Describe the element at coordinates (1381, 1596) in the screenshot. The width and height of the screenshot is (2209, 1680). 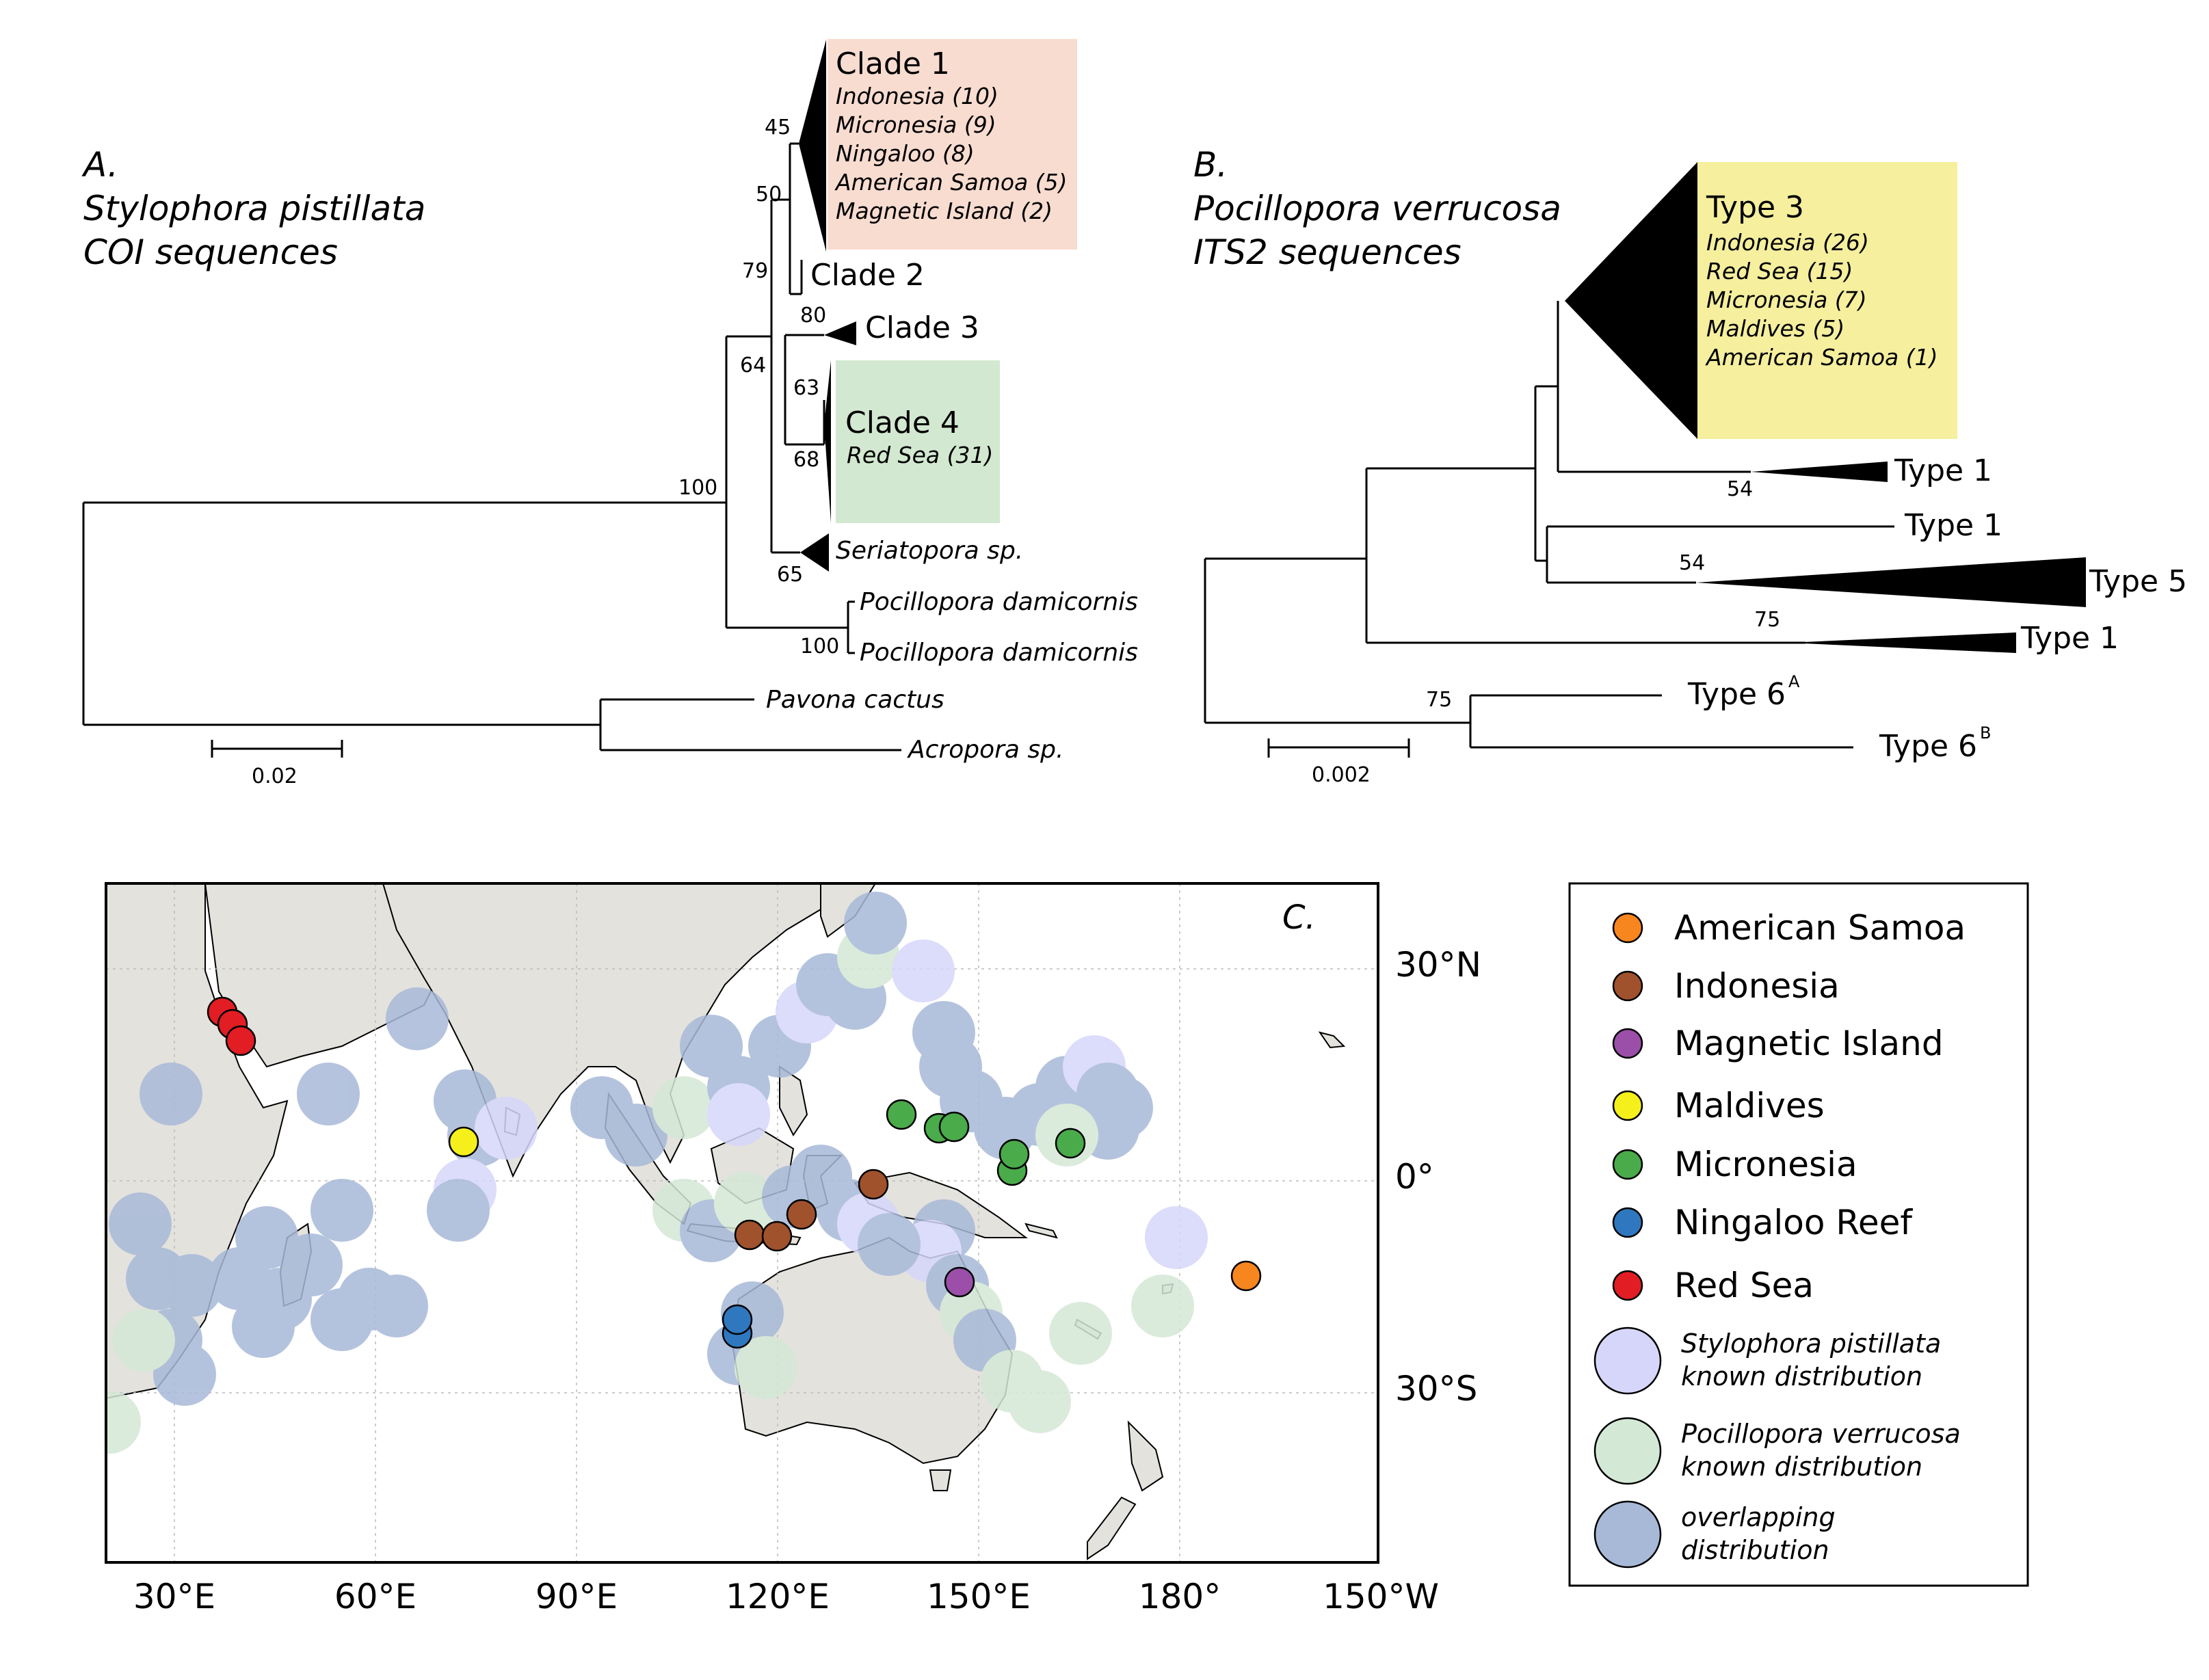
I see `lon-label: 150°W` at that location.